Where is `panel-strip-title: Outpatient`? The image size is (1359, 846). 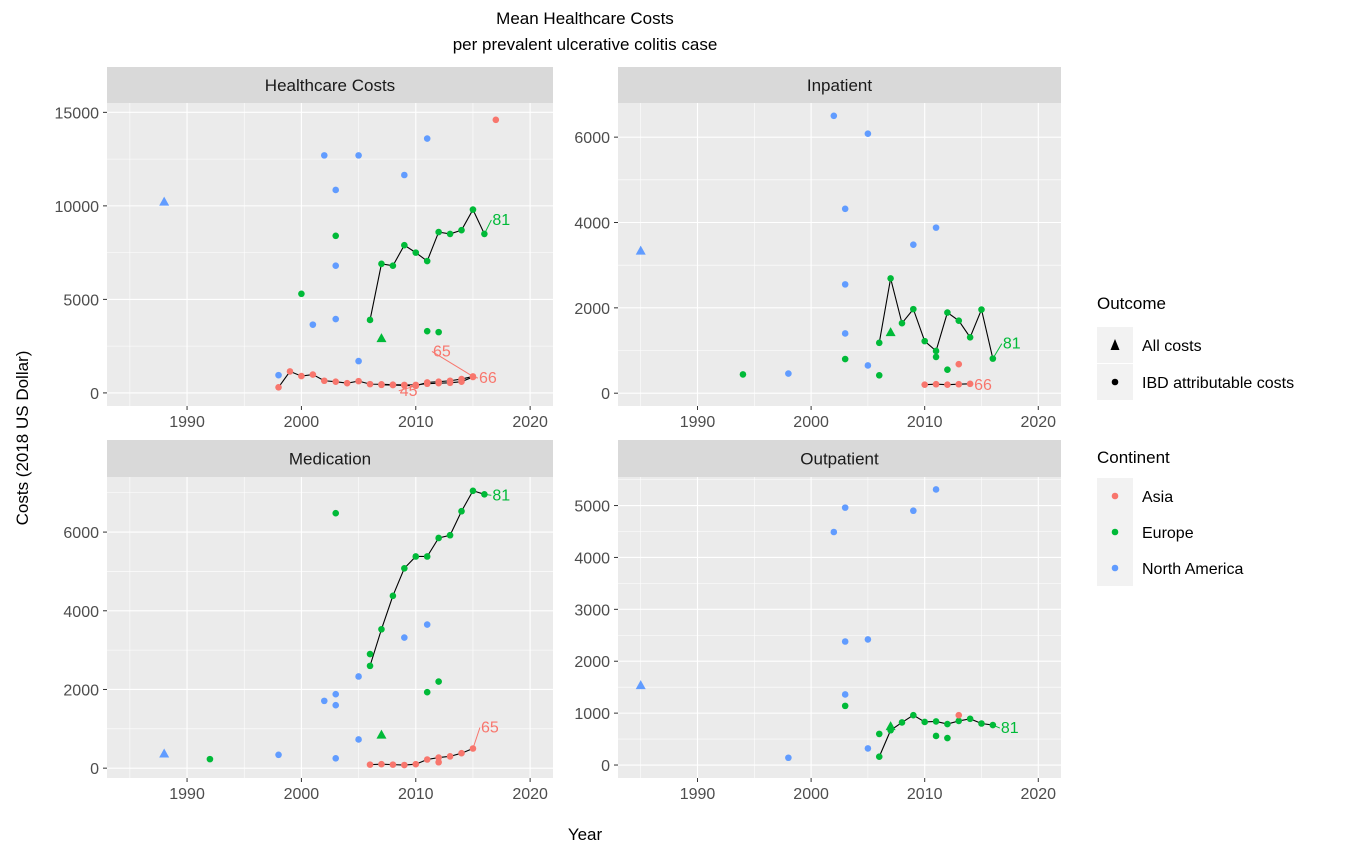 panel-strip-title: Outpatient is located at coordinates (839, 459).